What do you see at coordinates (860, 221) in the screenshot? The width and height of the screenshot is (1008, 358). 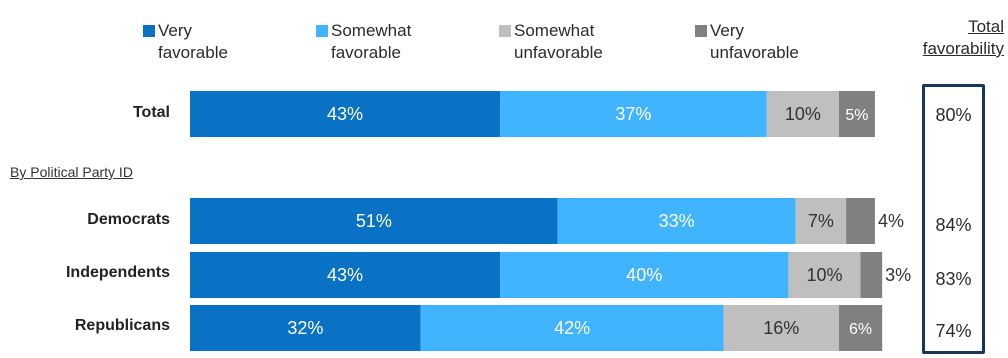 I see `bar-democrats-very-unfavorable` at bounding box center [860, 221].